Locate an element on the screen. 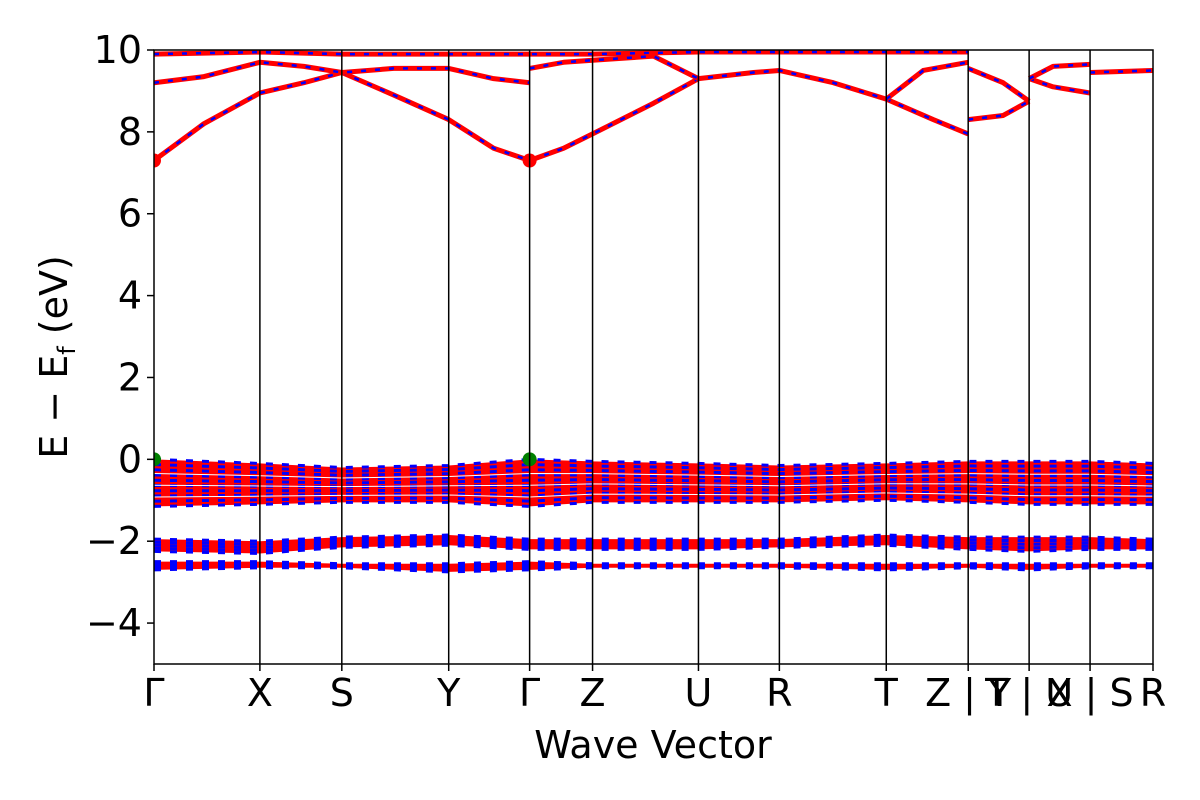 This screenshot has width=1200, height=800. y-axis-title-subscript: f is located at coordinates (67, 350).